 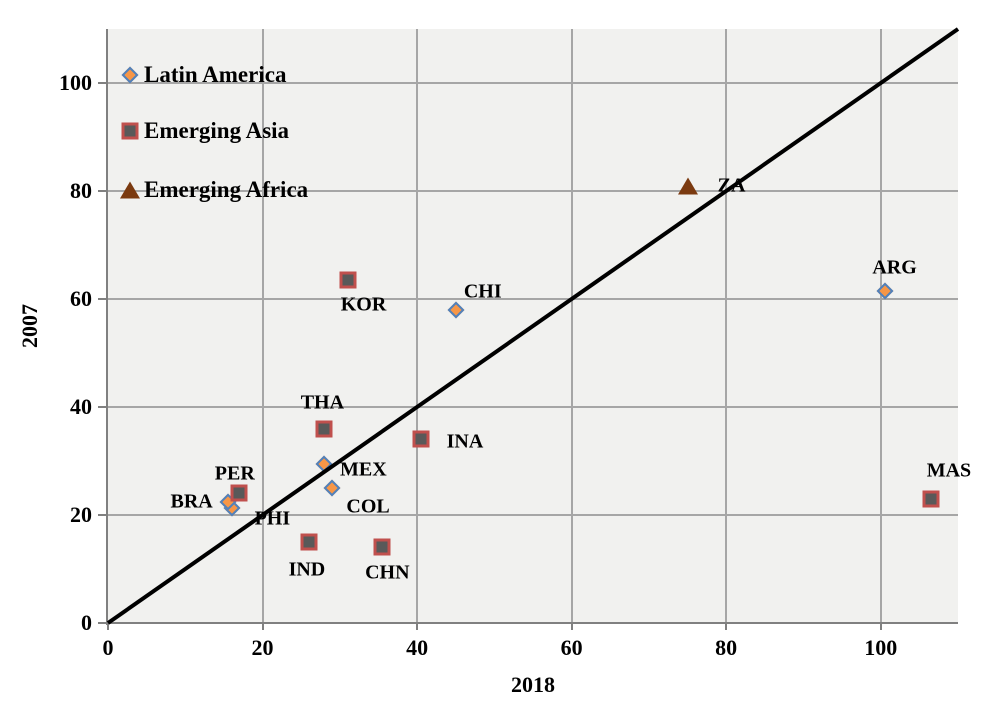 What do you see at coordinates (571, 647) in the screenshot?
I see `x-tick-label-60: 60` at bounding box center [571, 647].